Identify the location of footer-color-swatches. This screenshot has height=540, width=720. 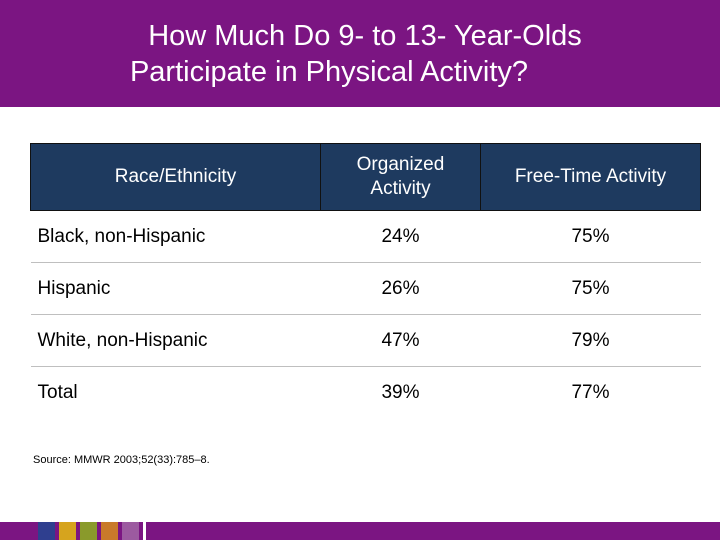
(90, 531).